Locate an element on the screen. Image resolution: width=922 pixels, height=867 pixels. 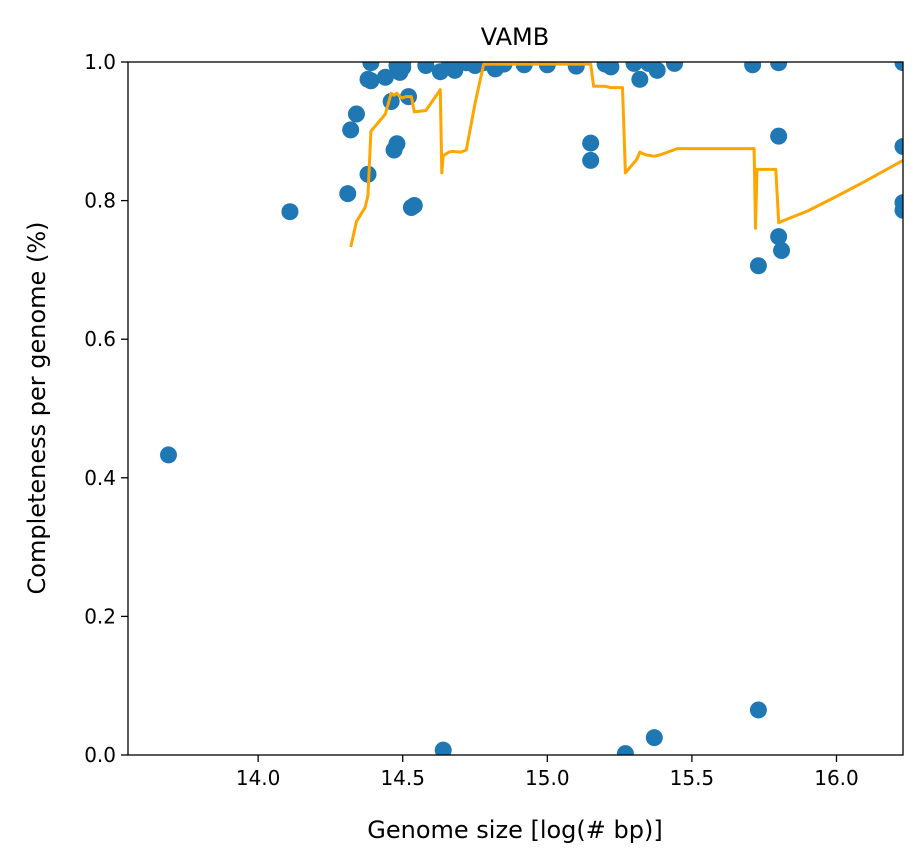
y-tick-label: 0.0 is located at coordinates (100, 755).